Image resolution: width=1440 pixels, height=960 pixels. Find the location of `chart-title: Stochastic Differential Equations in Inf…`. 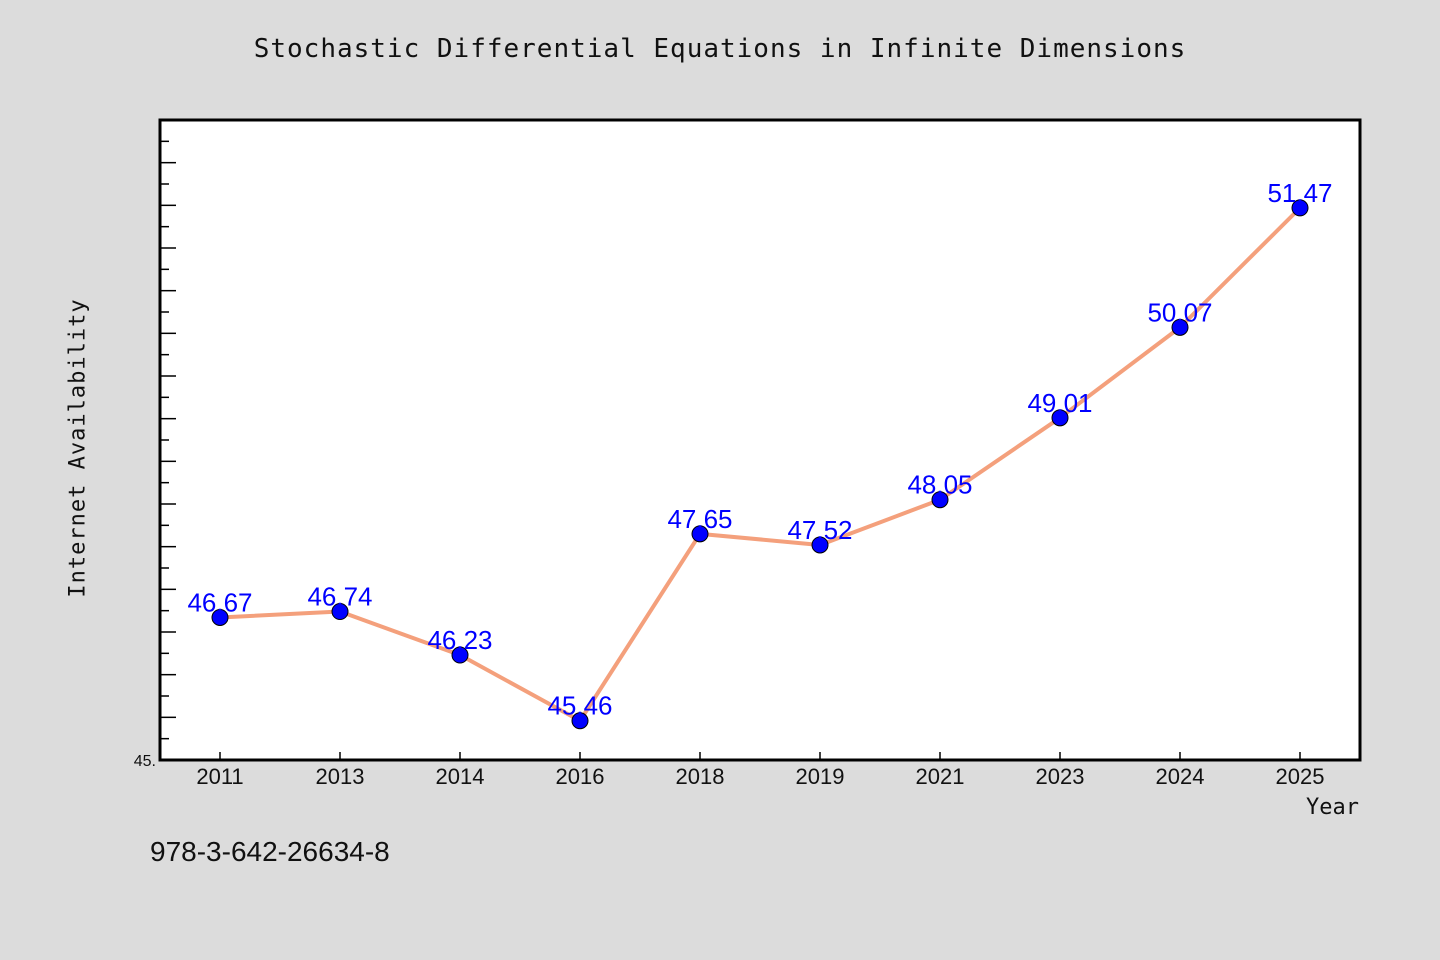

chart-title: Stochastic Differential Equations in Inf… is located at coordinates (720, 49).